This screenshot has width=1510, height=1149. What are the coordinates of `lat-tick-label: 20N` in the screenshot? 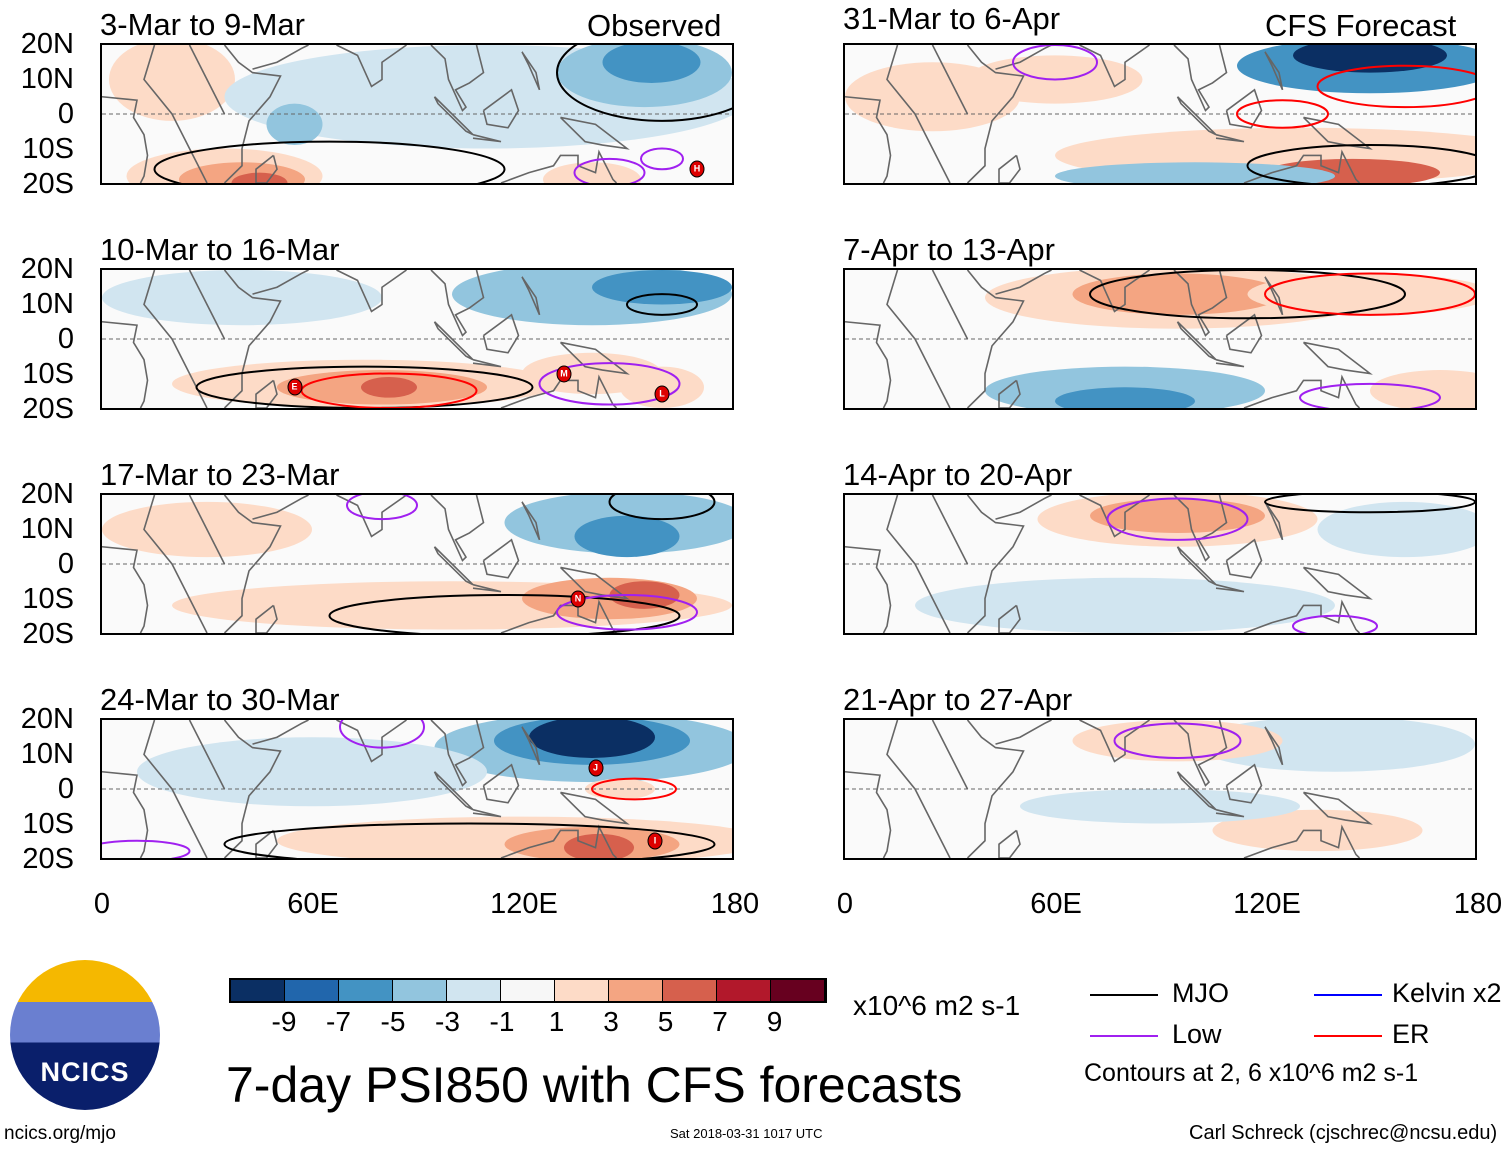 It's located at (47, 269).